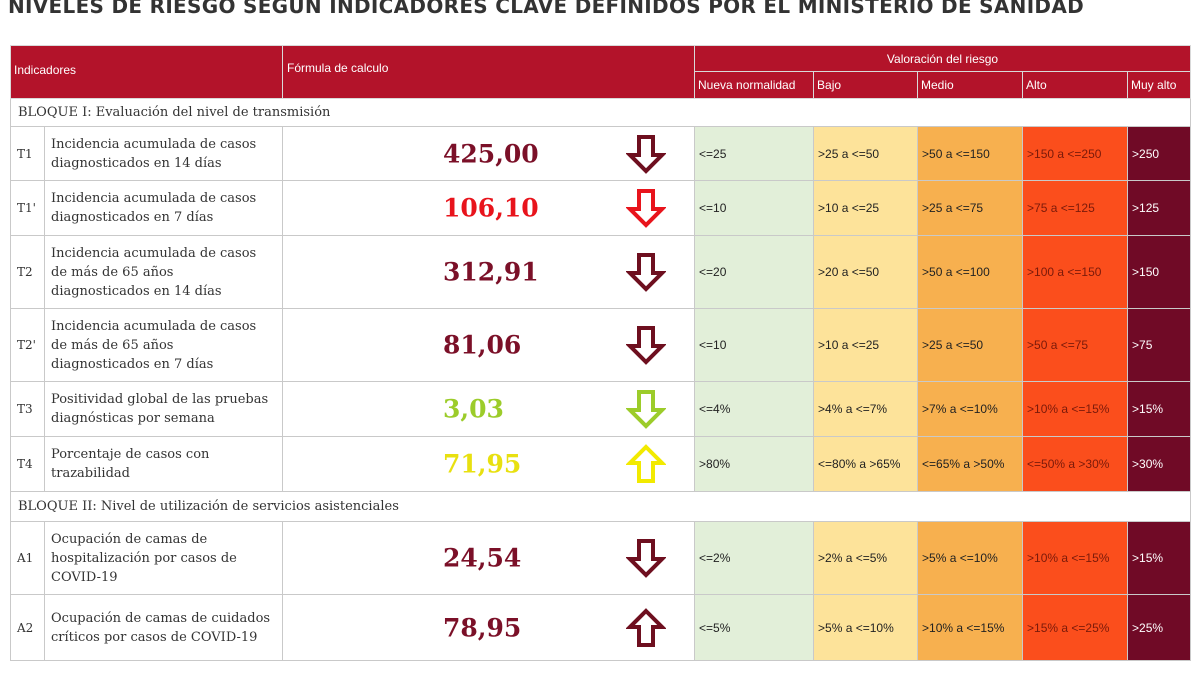 Image resolution: width=1200 pixels, height=675 pixels. I want to click on level-muy-alto: >75, so click(1159, 345).